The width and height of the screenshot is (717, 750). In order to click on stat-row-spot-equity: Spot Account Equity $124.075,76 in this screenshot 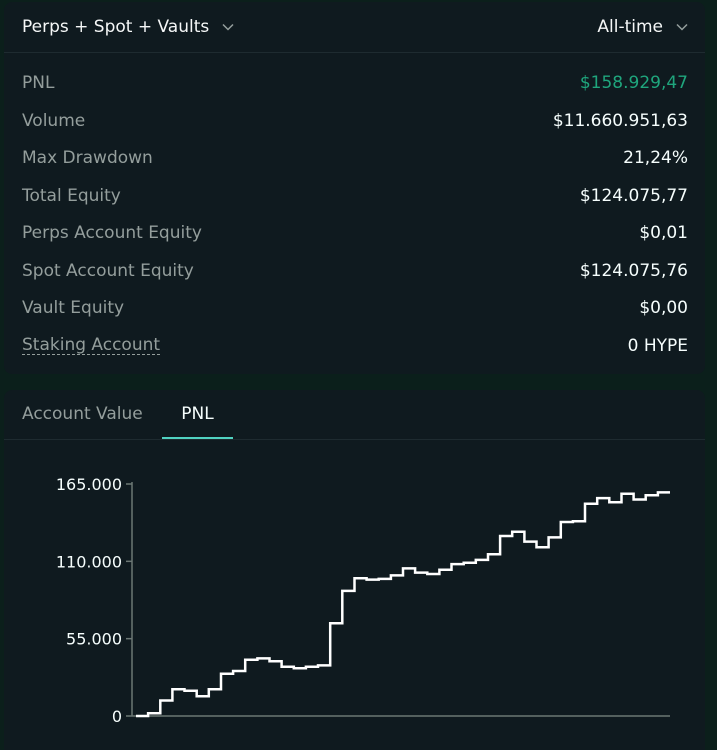, I will do `click(354, 271)`.